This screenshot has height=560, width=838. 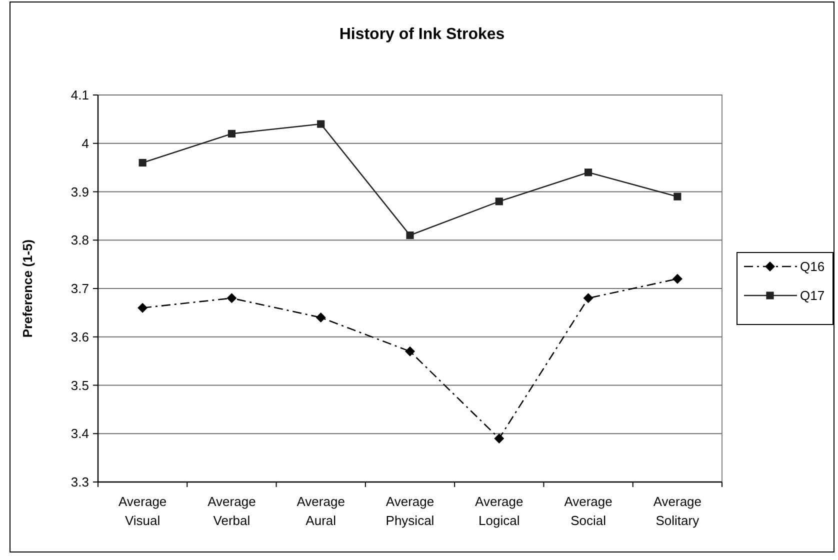 What do you see at coordinates (79, 192) in the screenshot?
I see `y-tick-label: 3.9` at bounding box center [79, 192].